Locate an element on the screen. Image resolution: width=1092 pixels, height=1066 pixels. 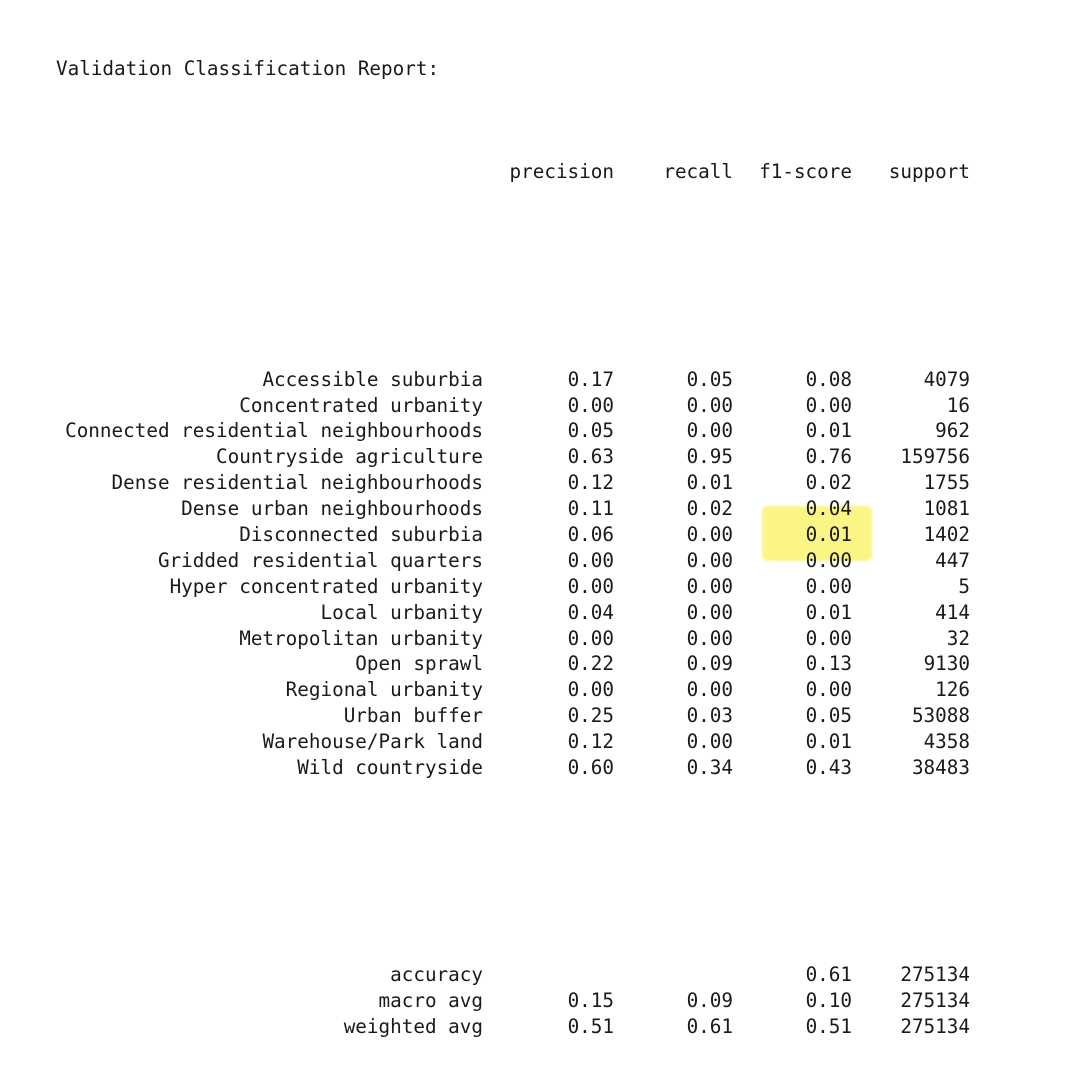
row-label: Connected residential neighbourhoods is located at coordinates (274, 431).